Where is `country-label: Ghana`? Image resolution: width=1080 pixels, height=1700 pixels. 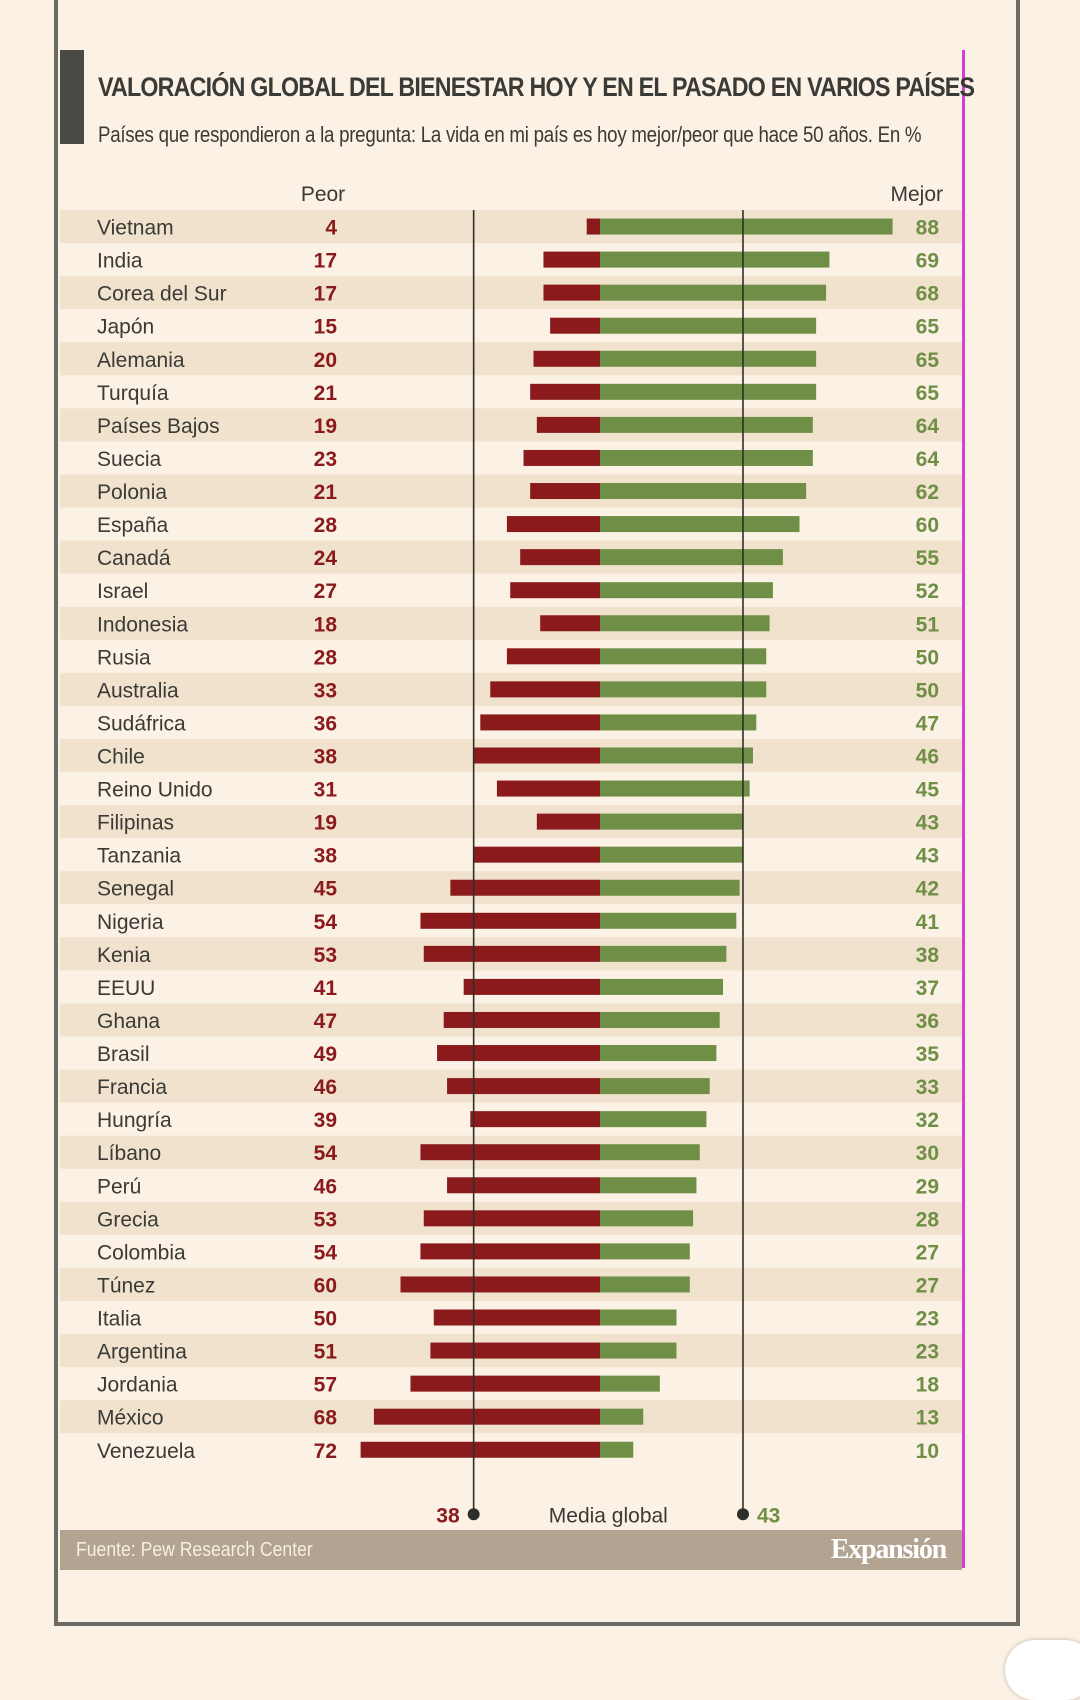
country-label: Ghana is located at coordinates (128, 1021).